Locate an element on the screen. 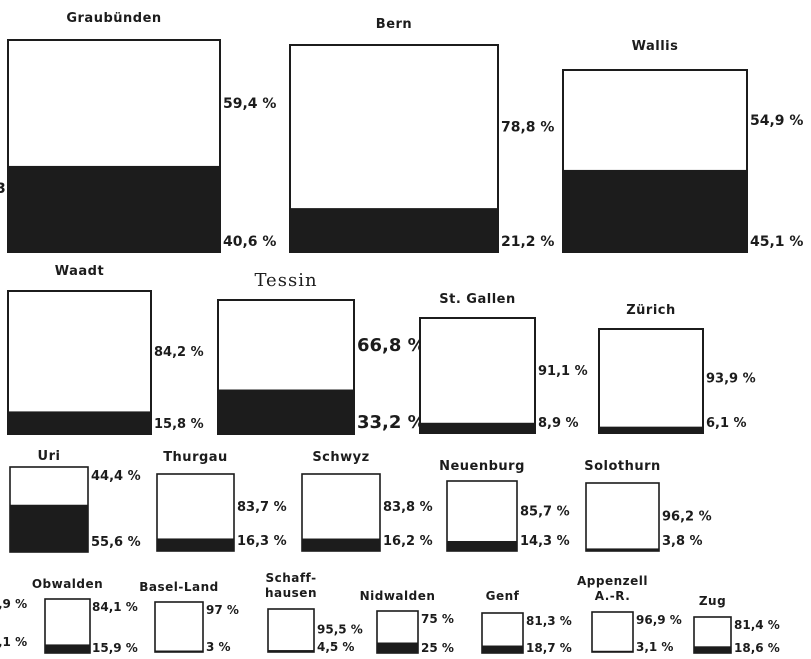 This screenshot has height=659, width=811. bar-outline-neuenburg is located at coordinates (482, 516).